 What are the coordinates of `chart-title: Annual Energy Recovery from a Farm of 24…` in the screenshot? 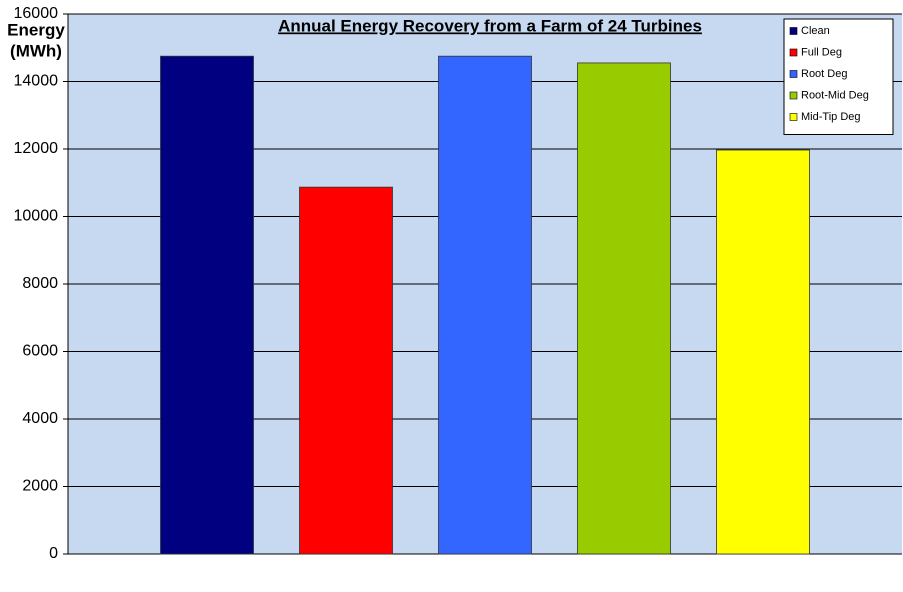 It's located at (490, 25).